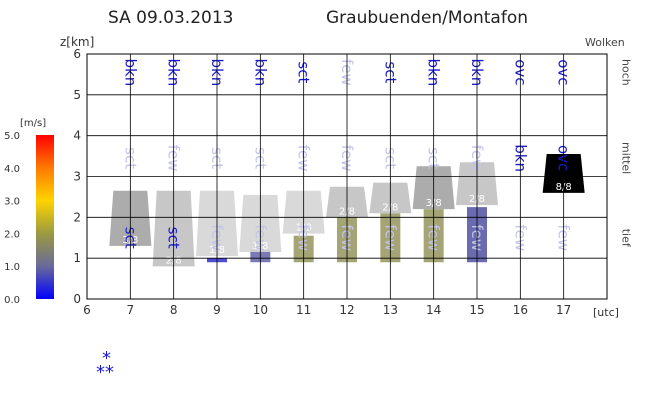 This screenshot has height=406, width=650. I want to click on colorbar-tick: 4.0, so click(12, 169).